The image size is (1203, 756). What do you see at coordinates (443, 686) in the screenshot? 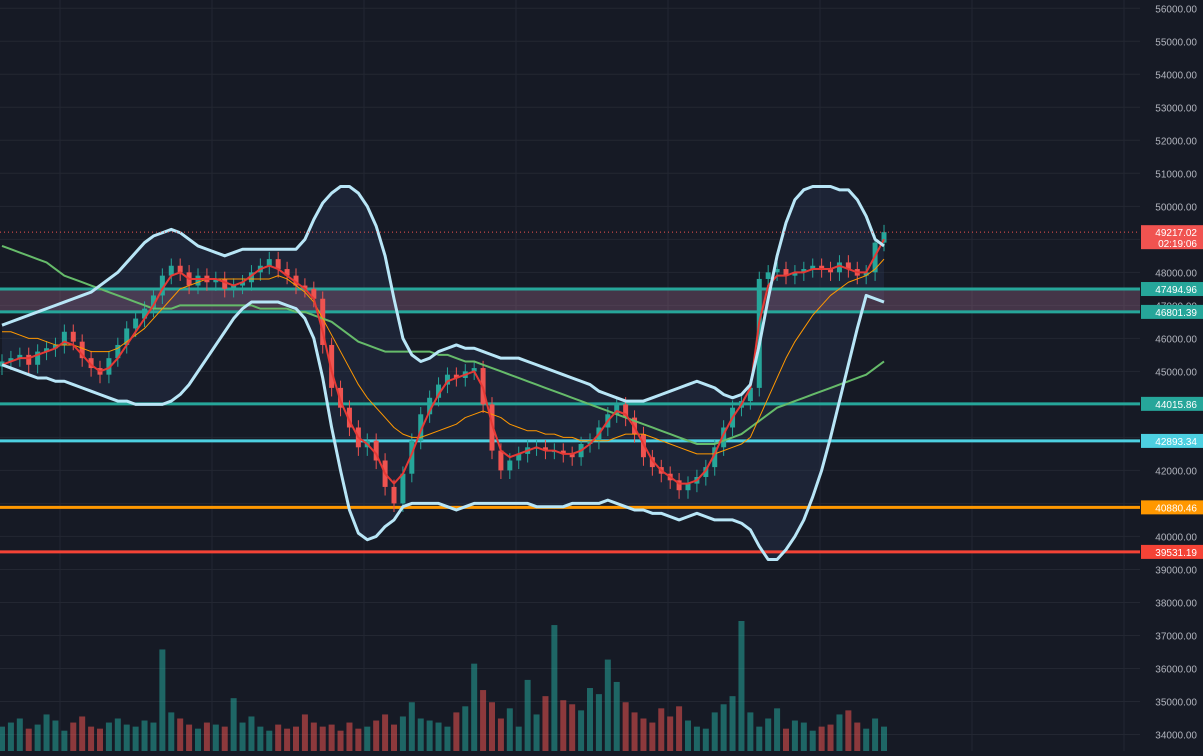
I see `volume-bars` at bounding box center [443, 686].